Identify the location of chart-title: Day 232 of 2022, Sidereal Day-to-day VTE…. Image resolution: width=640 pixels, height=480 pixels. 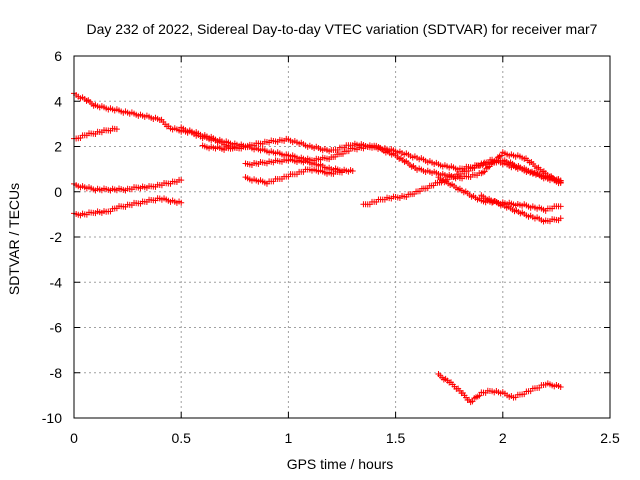
(342, 29).